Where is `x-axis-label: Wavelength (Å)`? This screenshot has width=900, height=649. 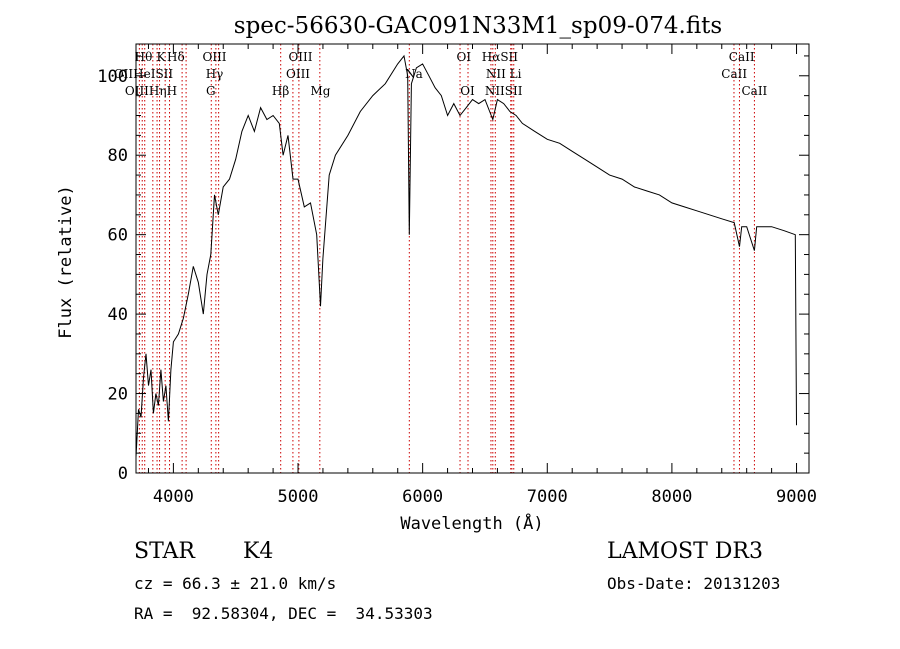
x-axis-label: Wavelength (Å) is located at coordinates (471, 523).